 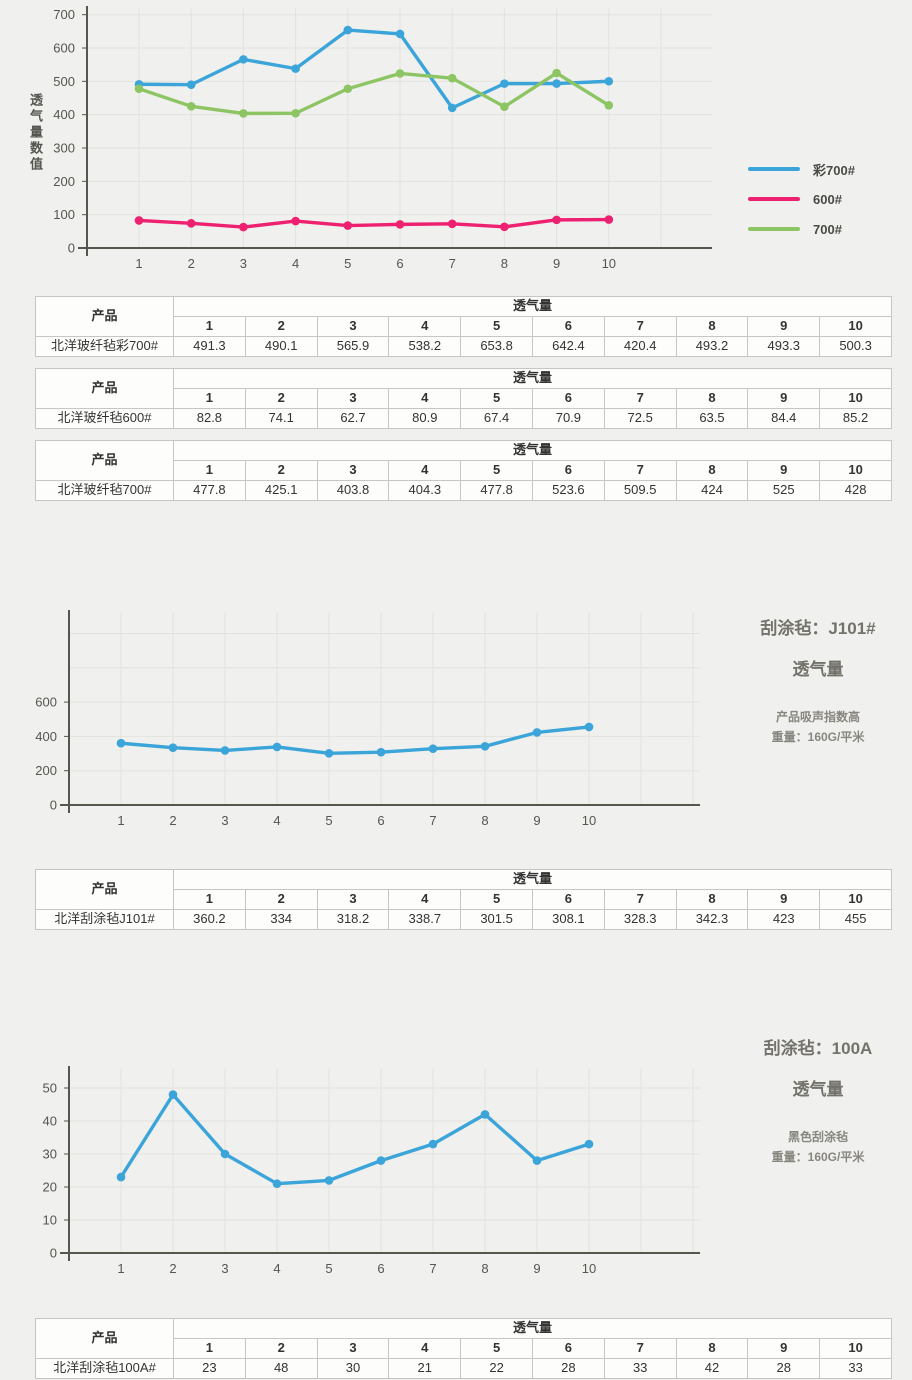 What do you see at coordinates (104, 490) in the screenshot?
I see `product-name-cell: 北洋玻纤毡700#` at bounding box center [104, 490].